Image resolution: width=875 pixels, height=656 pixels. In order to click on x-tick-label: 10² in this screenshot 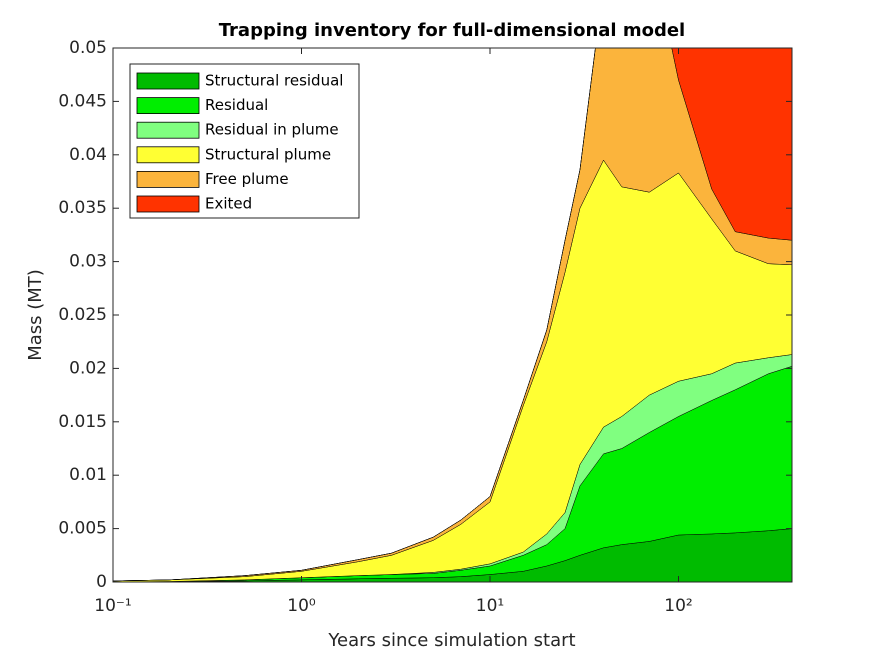, I will do `click(678, 606)`.